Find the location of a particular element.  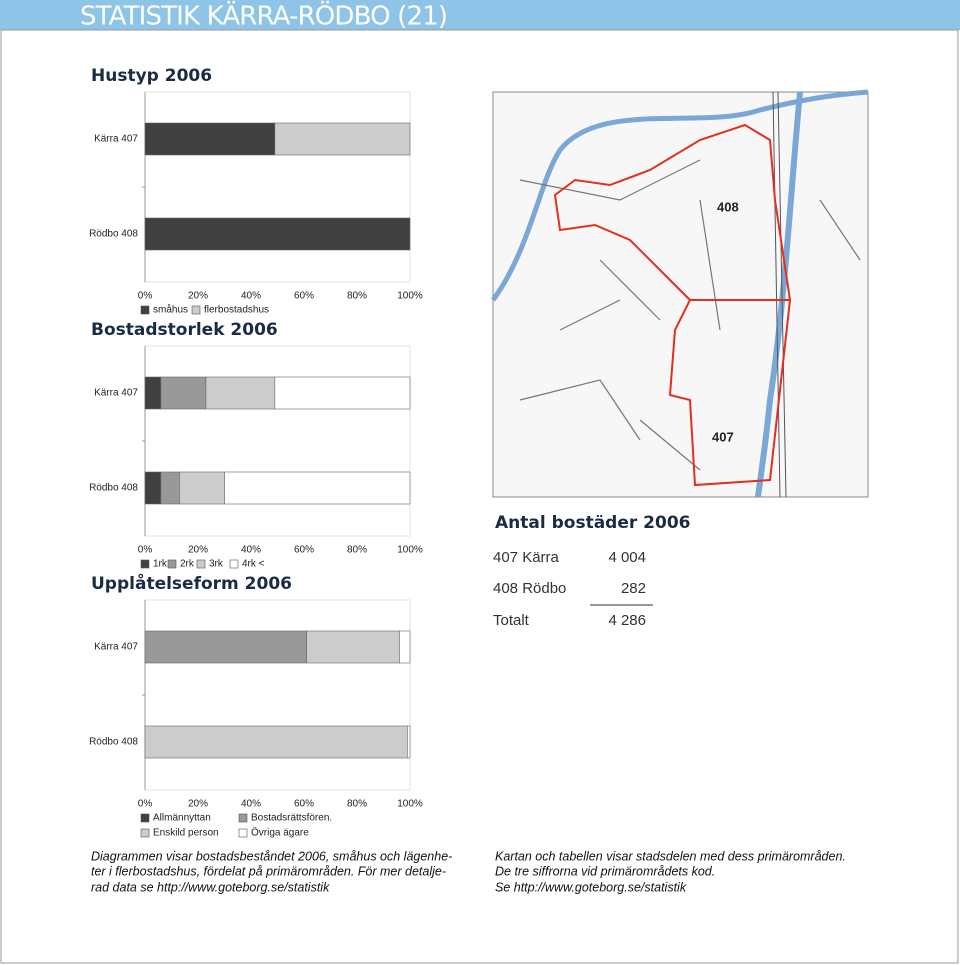

table-cell: Totalt is located at coordinates (511, 620).